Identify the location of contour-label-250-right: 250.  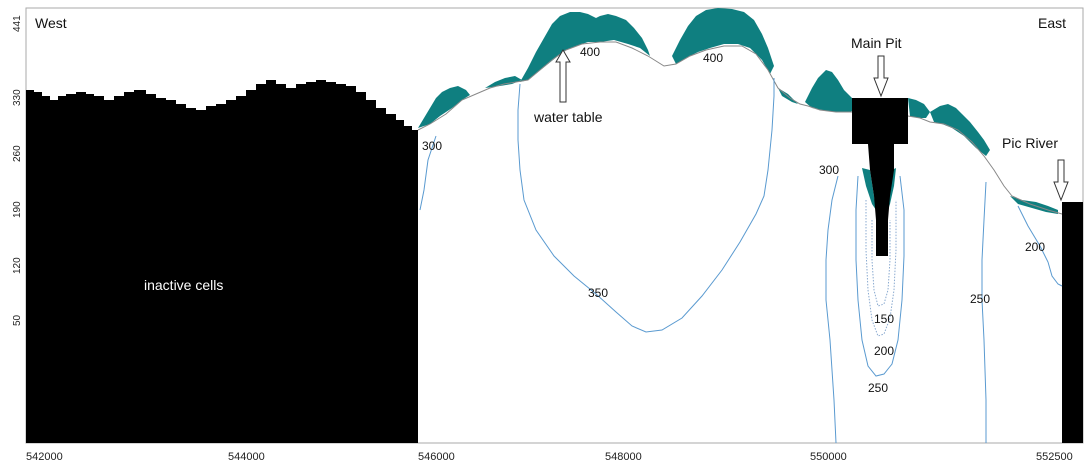
(980, 299).